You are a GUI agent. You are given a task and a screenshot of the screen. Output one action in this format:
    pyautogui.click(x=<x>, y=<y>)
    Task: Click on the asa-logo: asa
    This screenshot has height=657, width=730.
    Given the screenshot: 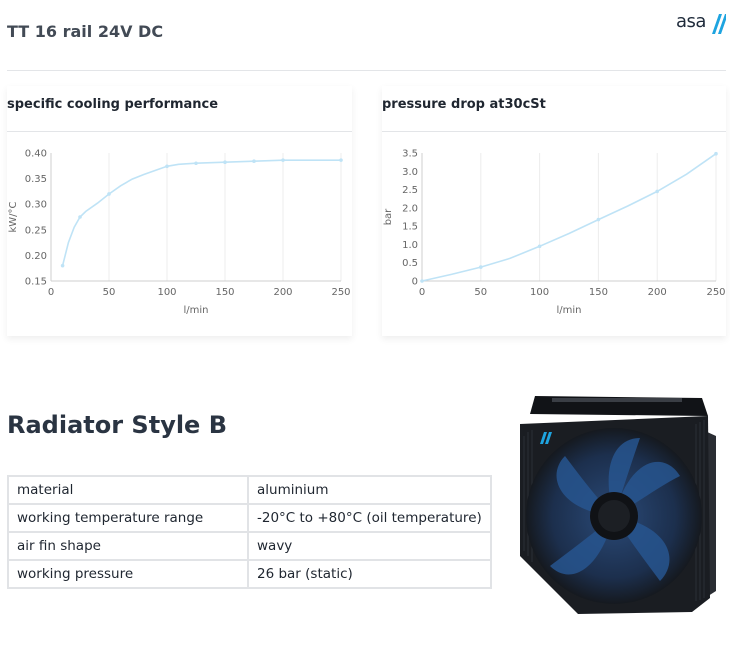 What is the action you would take?
    pyautogui.click(x=701, y=23)
    